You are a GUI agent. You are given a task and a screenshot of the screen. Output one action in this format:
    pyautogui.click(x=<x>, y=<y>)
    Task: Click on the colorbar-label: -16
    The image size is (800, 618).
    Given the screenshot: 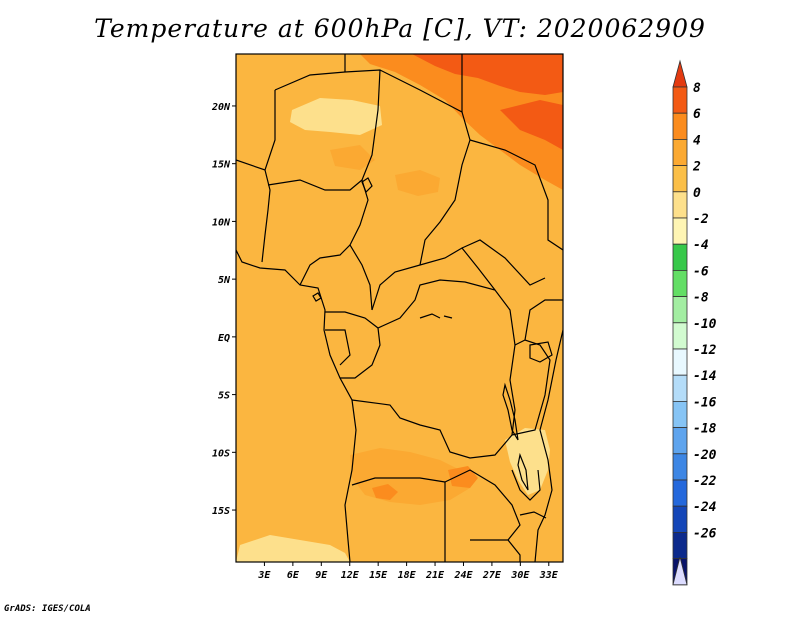 What is the action you would take?
    pyautogui.click(x=705, y=402)
    